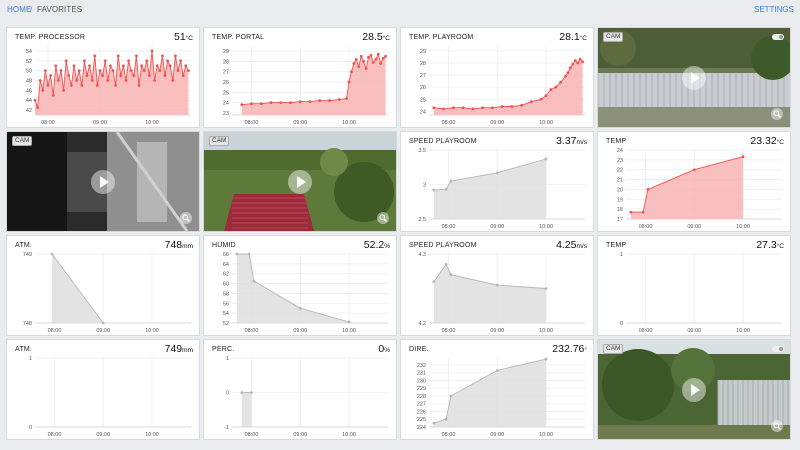  I want to click on card-value: 23.32°C, so click(767, 141).